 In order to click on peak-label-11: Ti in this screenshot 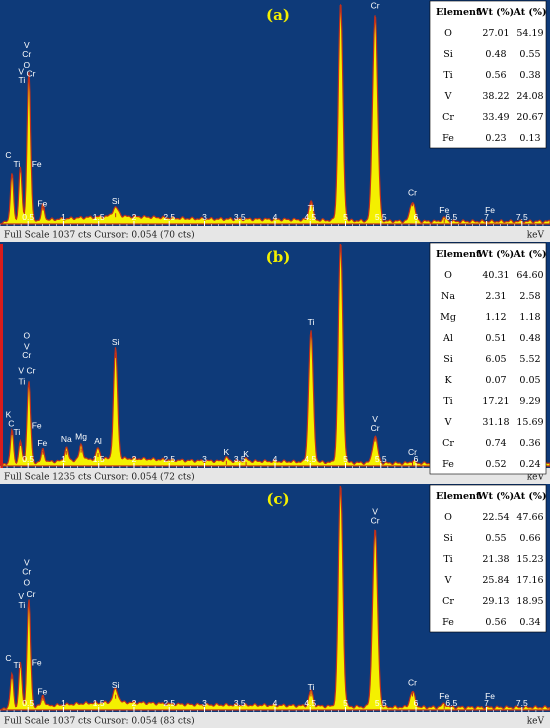, I will do `click(311, 687)`.